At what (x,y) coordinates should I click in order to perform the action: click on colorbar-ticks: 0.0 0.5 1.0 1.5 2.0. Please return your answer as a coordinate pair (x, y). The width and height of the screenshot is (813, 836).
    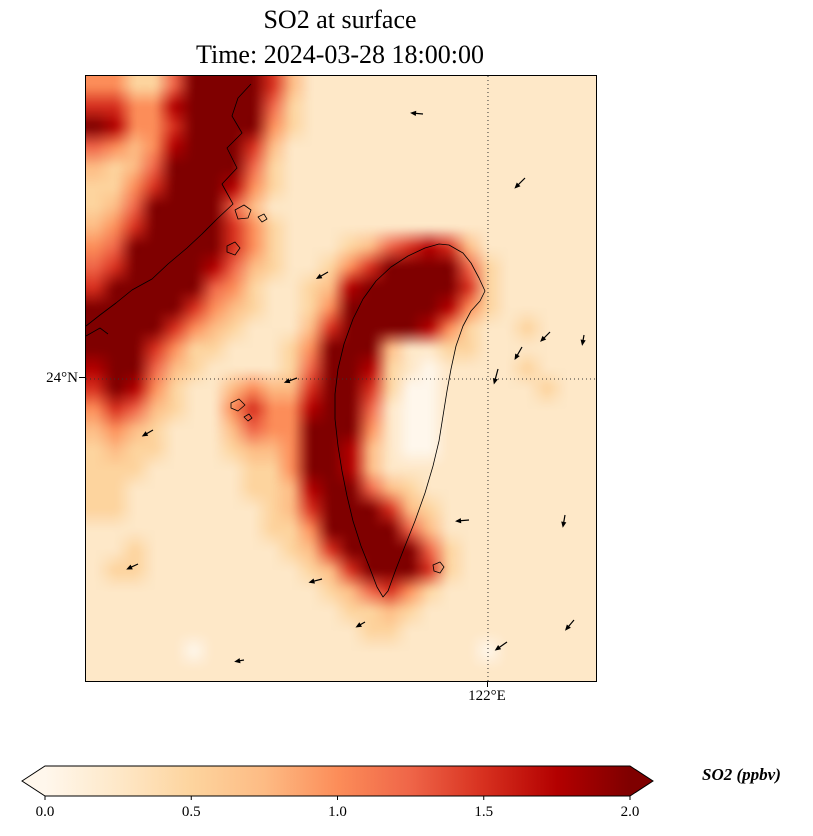
    Looking at the image, I should click on (338, 808).